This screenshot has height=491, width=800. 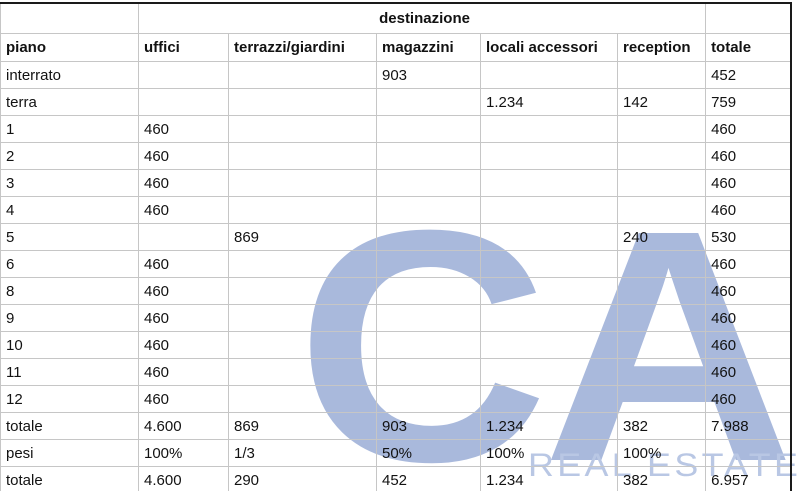 What do you see at coordinates (662, 237) in the screenshot?
I see `cell-reception: 240` at bounding box center [662, 237].